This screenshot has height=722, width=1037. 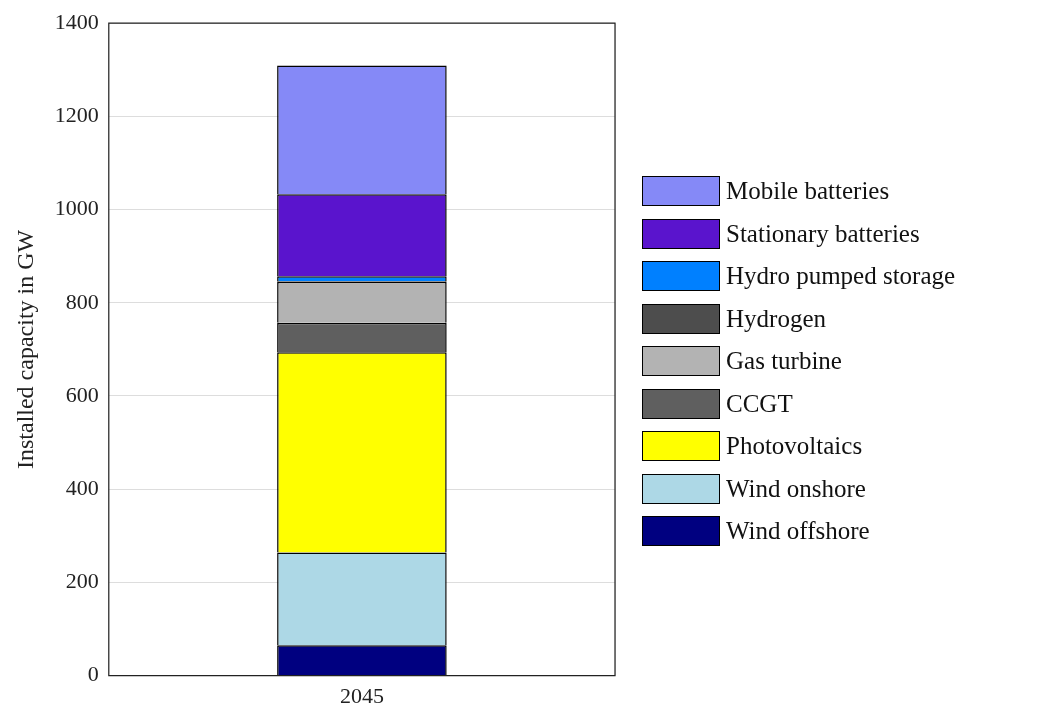 What do you see at coordinates (808, 191) in the screenshot?
I see `legend-label: Mobile batteries` at bounding box center [808, 191].